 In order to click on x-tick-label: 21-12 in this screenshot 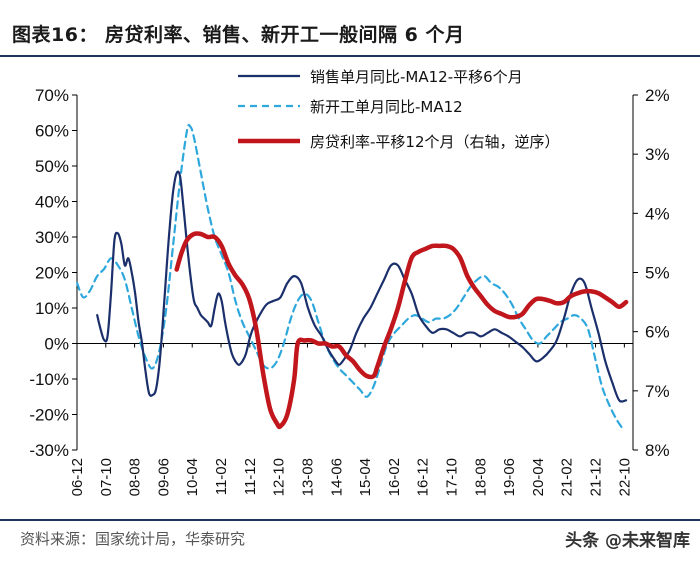, I will do `click(596, 477)`.